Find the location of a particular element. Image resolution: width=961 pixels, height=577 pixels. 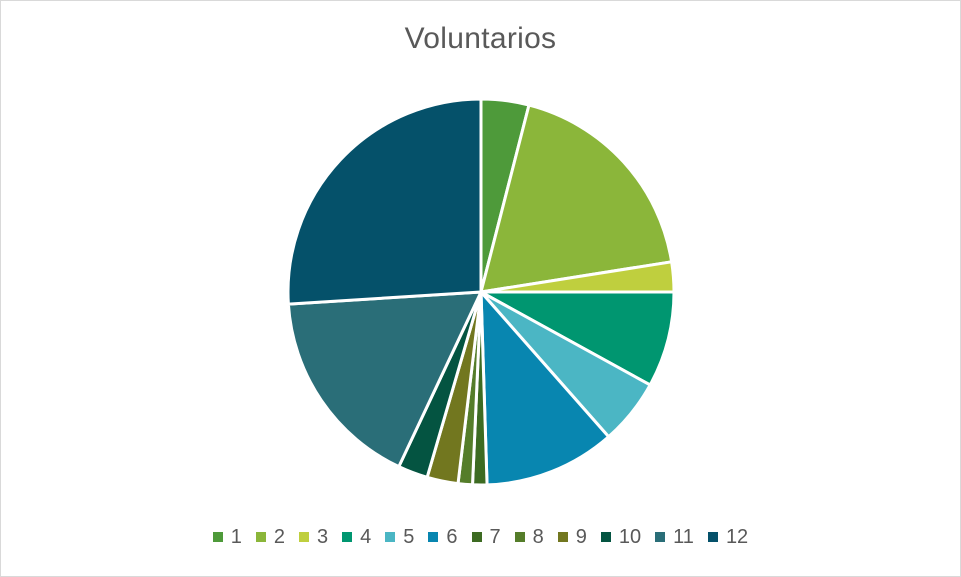

legend-label: 11 is located at coordinates (683, 536).